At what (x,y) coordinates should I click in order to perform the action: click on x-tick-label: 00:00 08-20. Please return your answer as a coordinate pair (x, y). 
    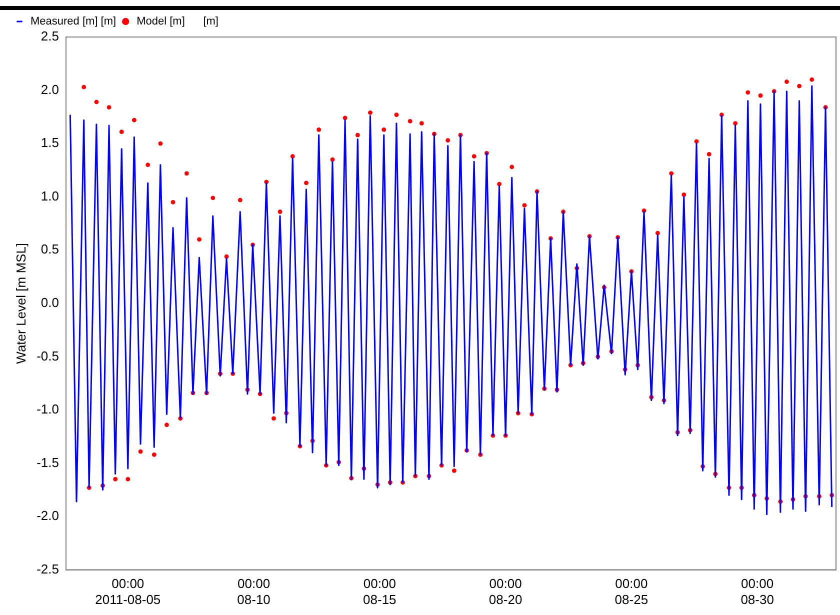
    Looking at the image, I should click on (505, 591).